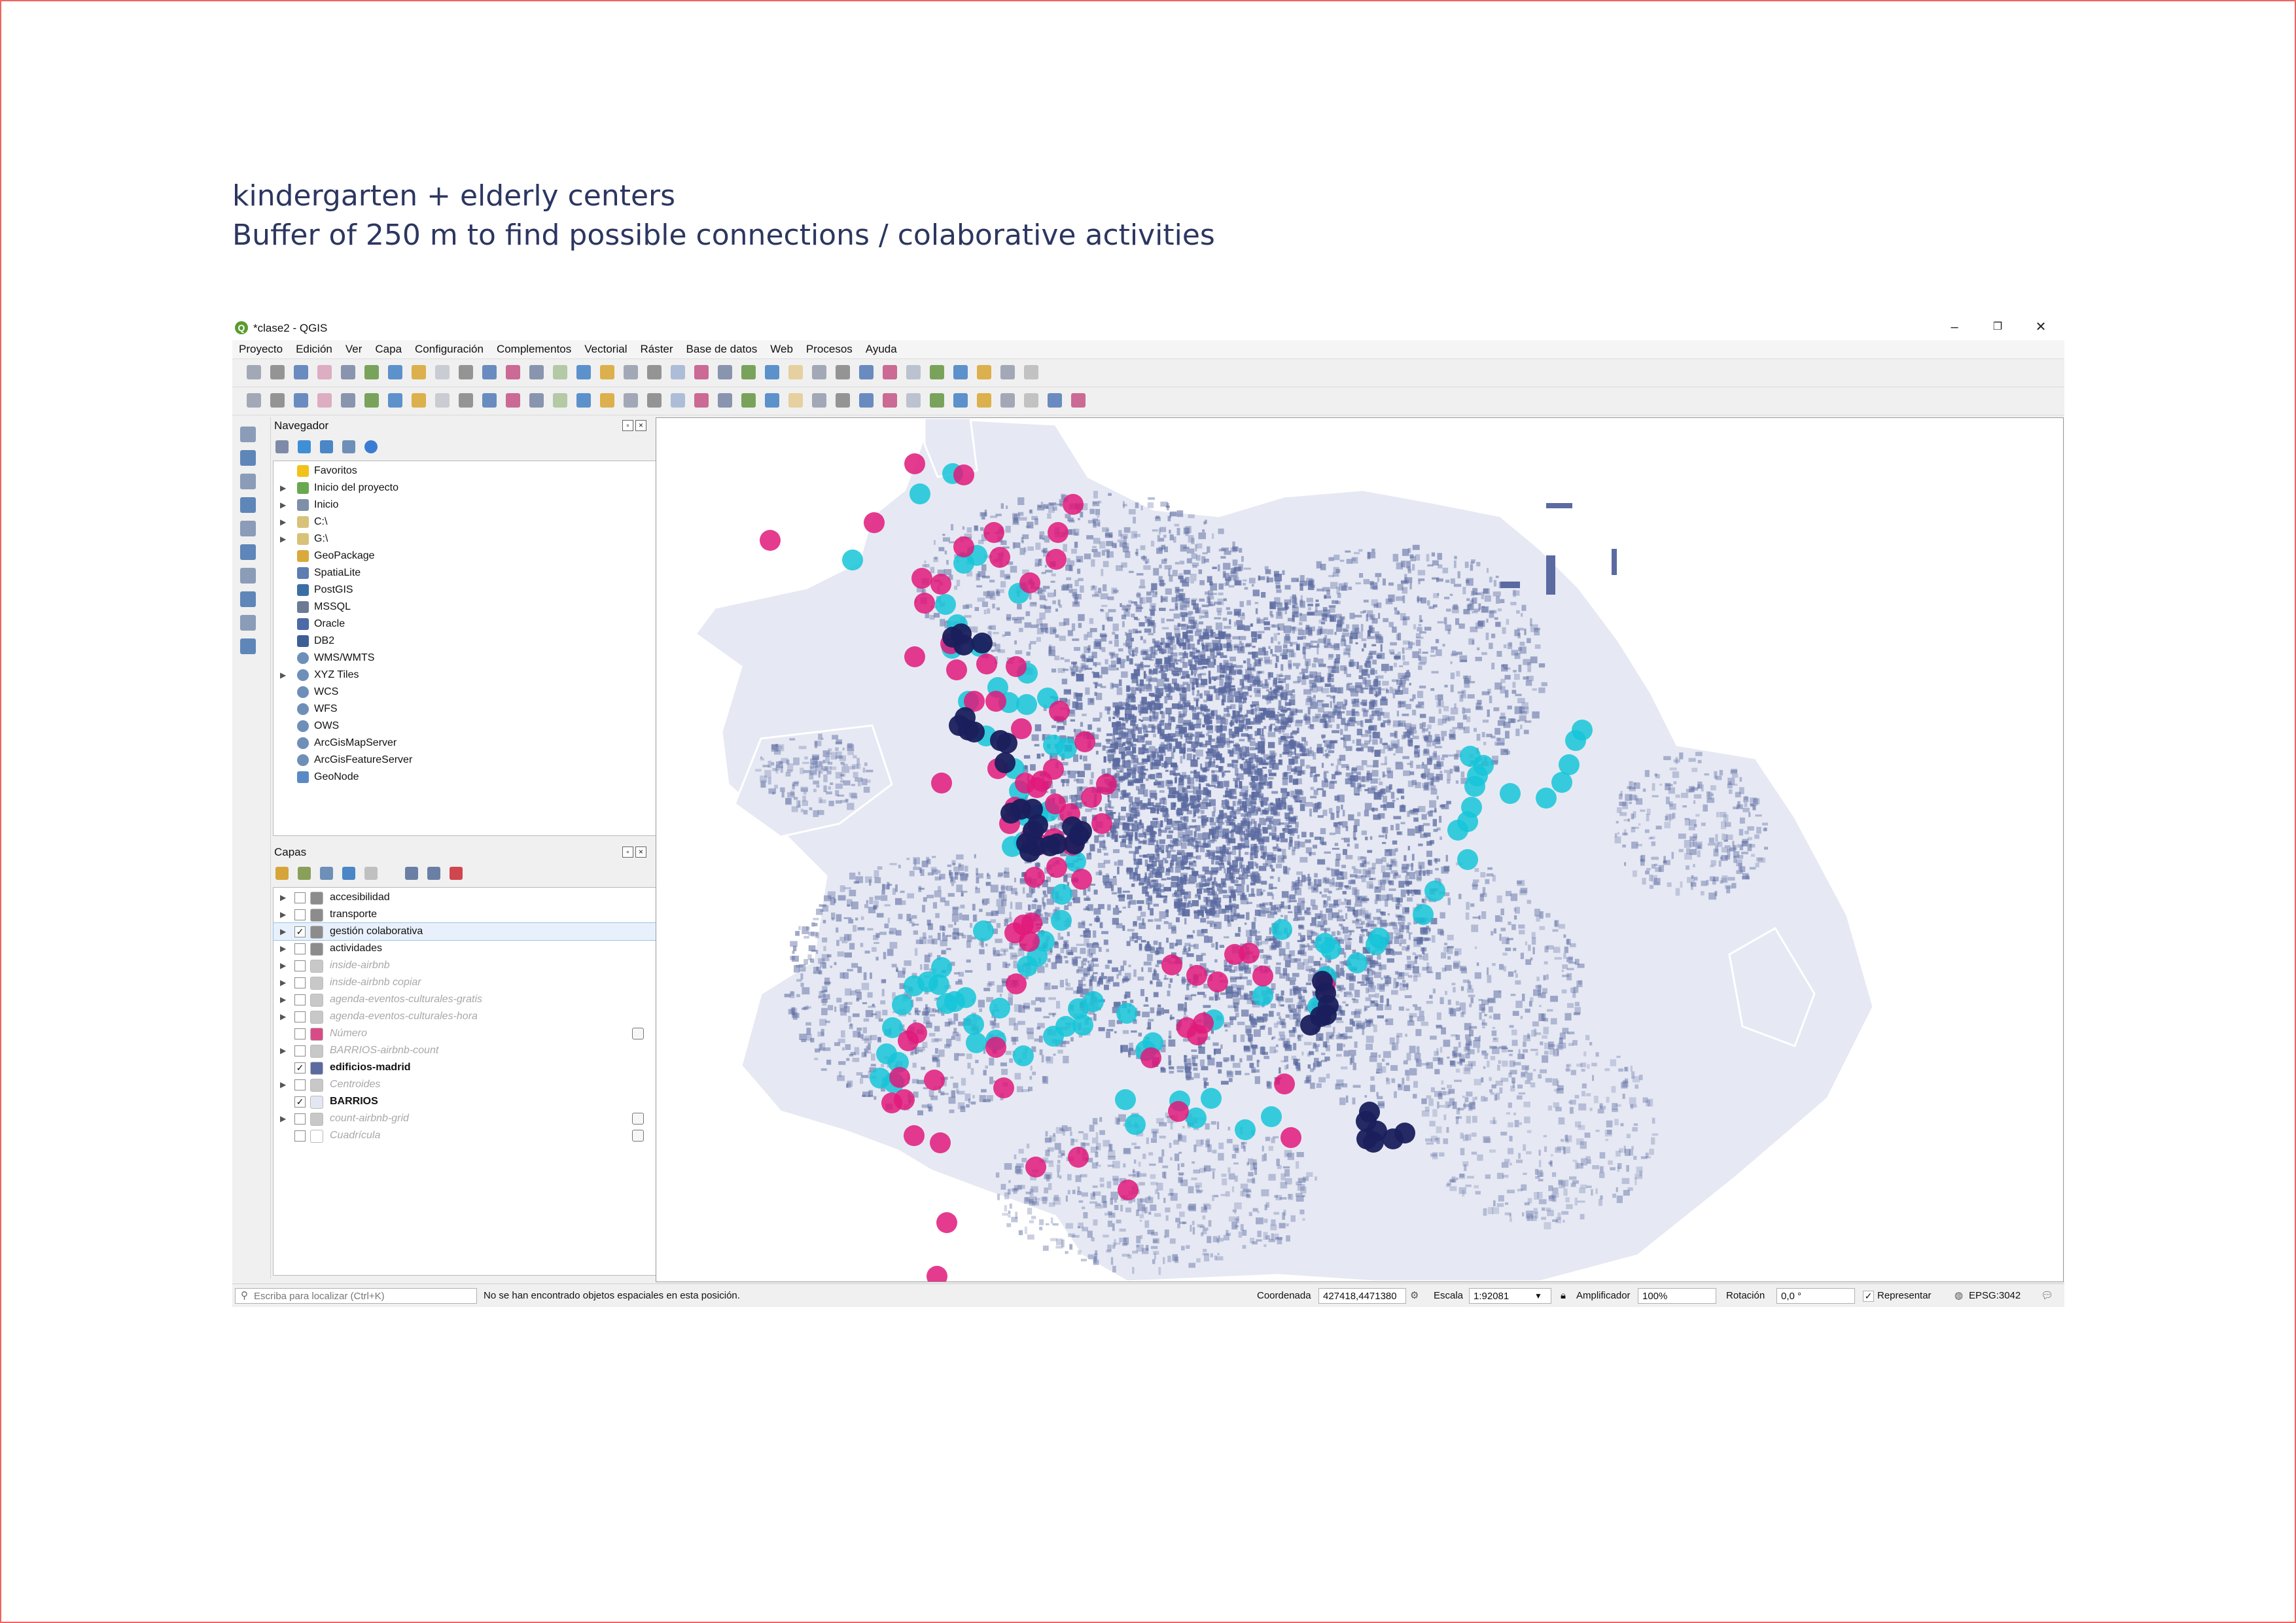 This screenshot has height=1623, width=2296. Describe the element at coordinates (261, 349) in the screenshot. I see `menu-item: Proyecto` at that location.